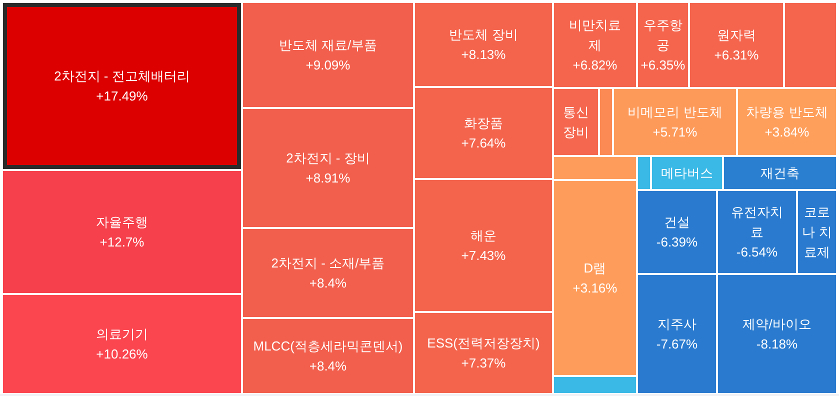  Describe the element at coordinates (677, 344) in the screenshot. I see `data-label: -7.67%` at that location.